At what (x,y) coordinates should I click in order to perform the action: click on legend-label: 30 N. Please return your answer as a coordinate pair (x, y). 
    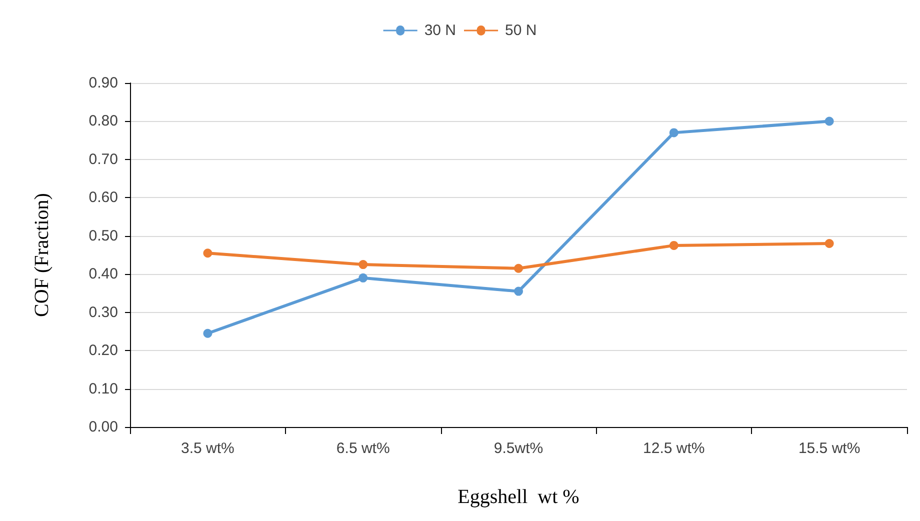
    Looking at the image, I should click on (440, 30).